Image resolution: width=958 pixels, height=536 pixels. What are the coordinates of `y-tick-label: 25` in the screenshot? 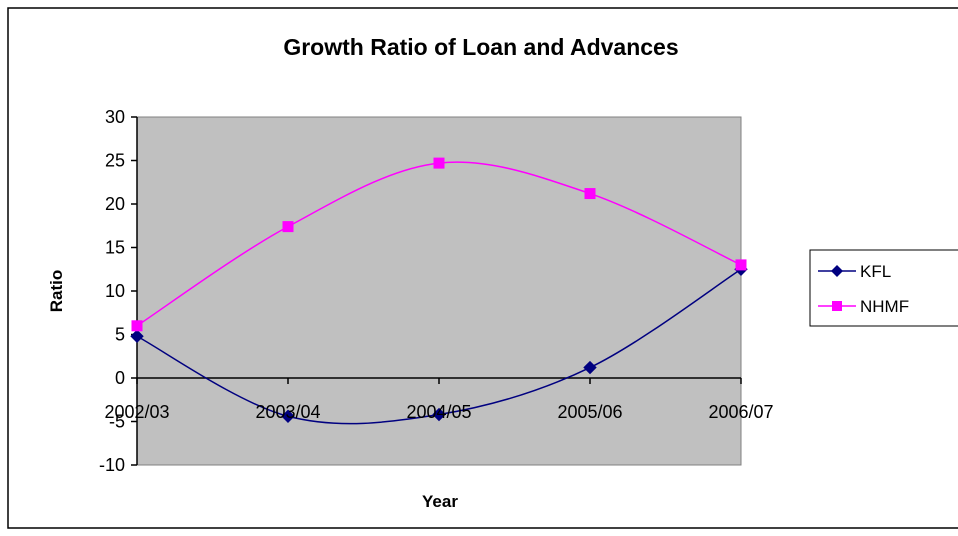 It's located at (115, 161).